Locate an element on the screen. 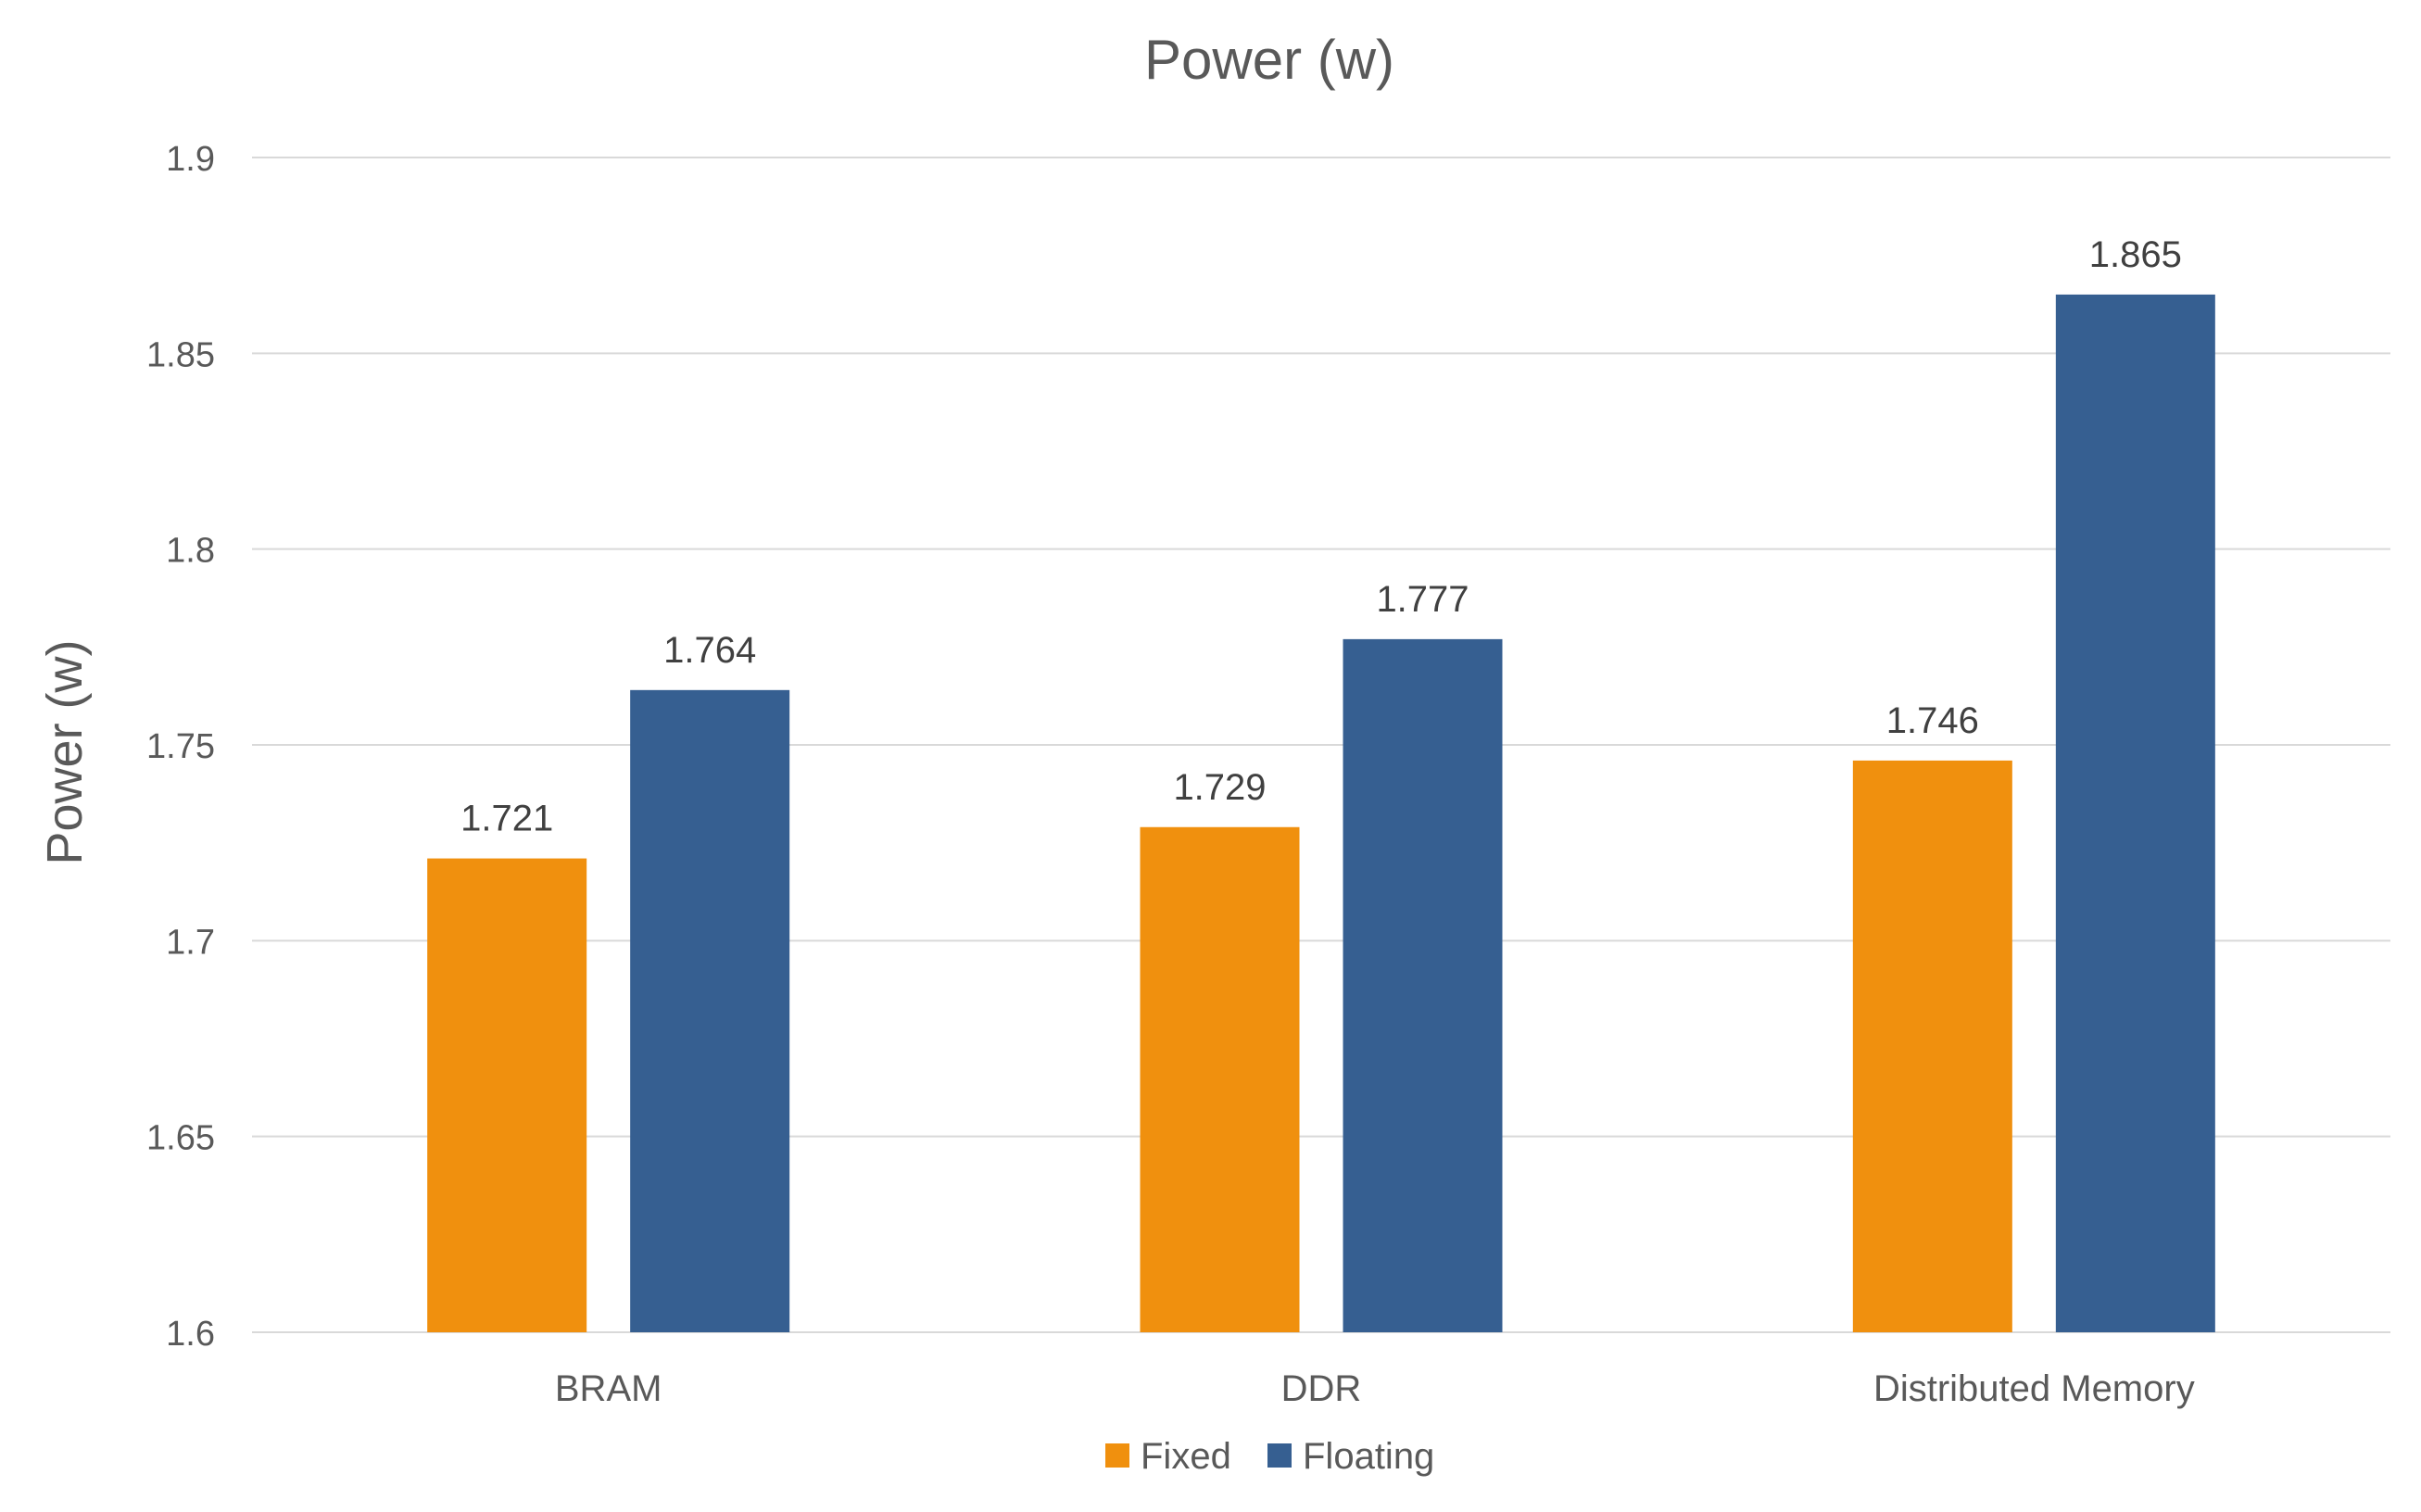 The image size is (2421, 1512). chart-title: Power (w) is located at coordinates (1269, 60).